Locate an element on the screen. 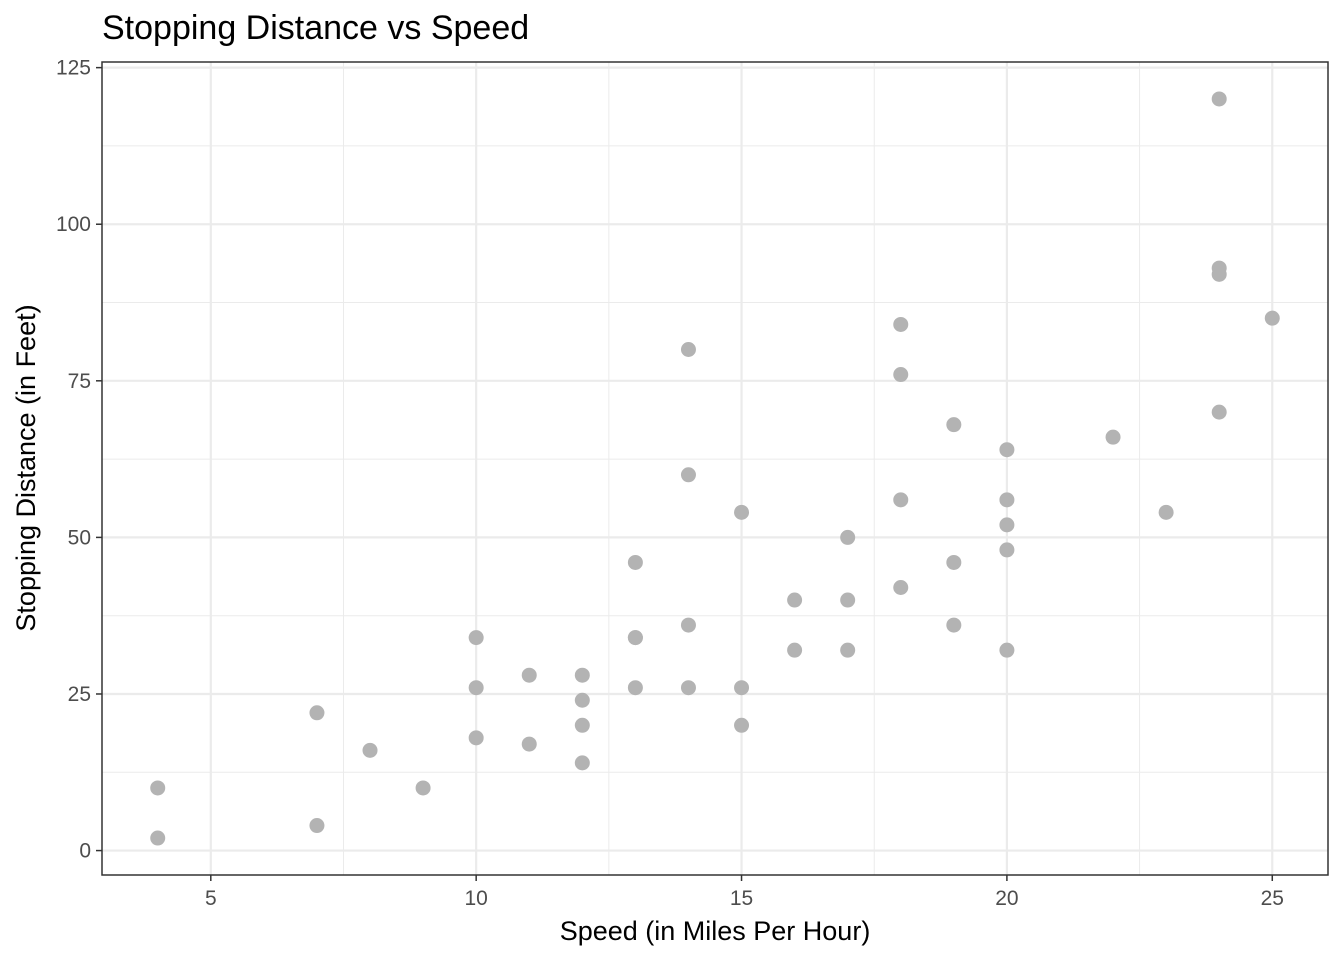 This screenshot has width=1344, height=960. x-tick-label: 25 is located at coordinates (1272, 898).